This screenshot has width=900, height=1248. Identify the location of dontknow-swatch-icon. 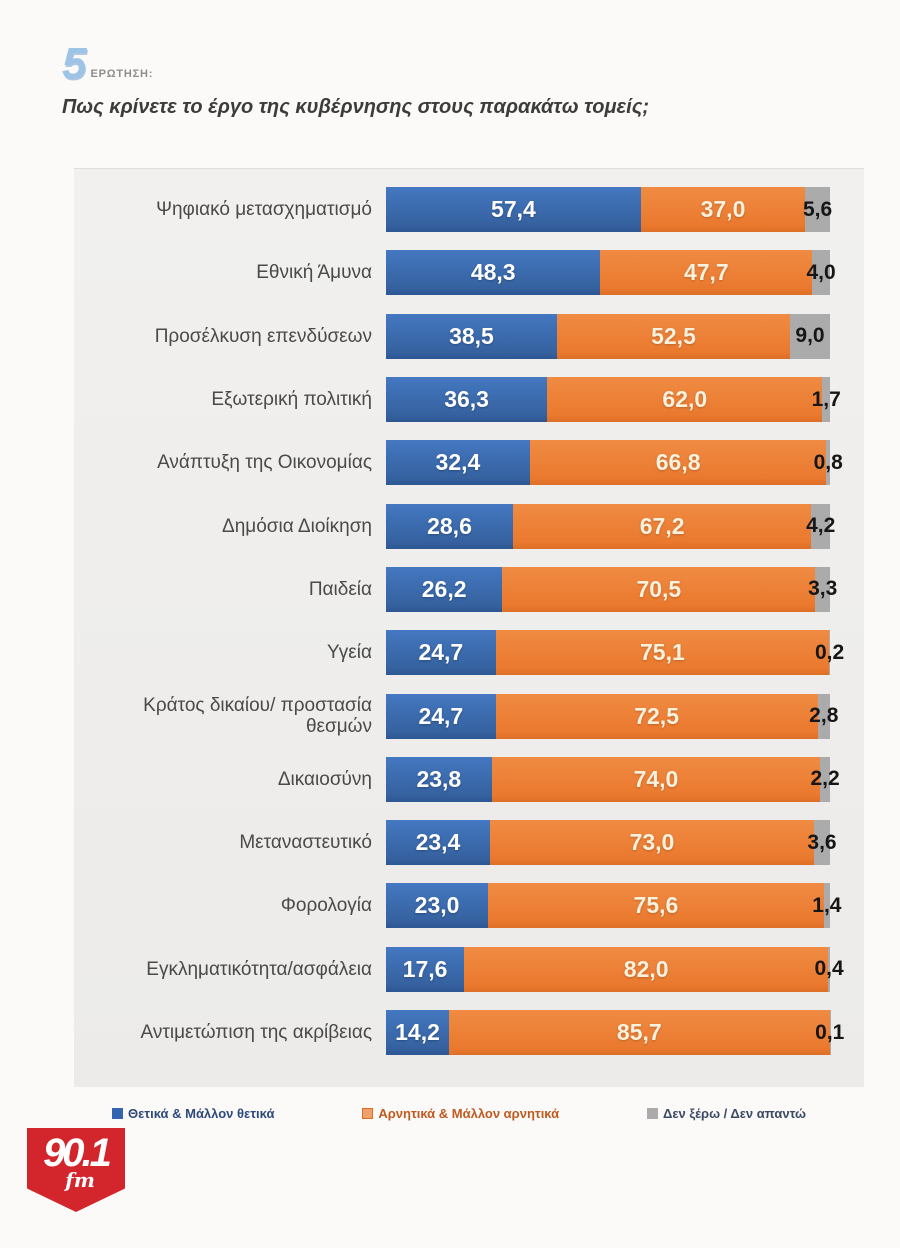
(653, 1113).